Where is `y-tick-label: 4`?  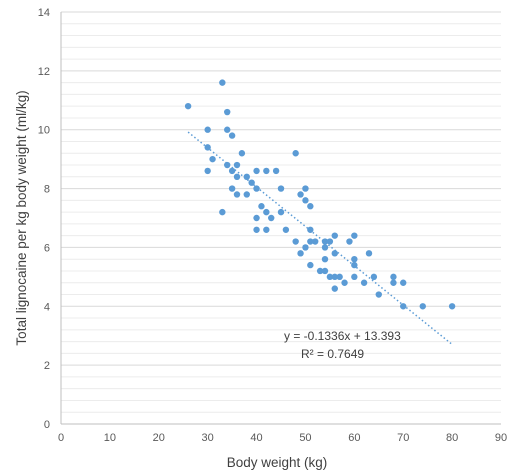 y-tick-label: 4 is located at coordinates (47, 307).